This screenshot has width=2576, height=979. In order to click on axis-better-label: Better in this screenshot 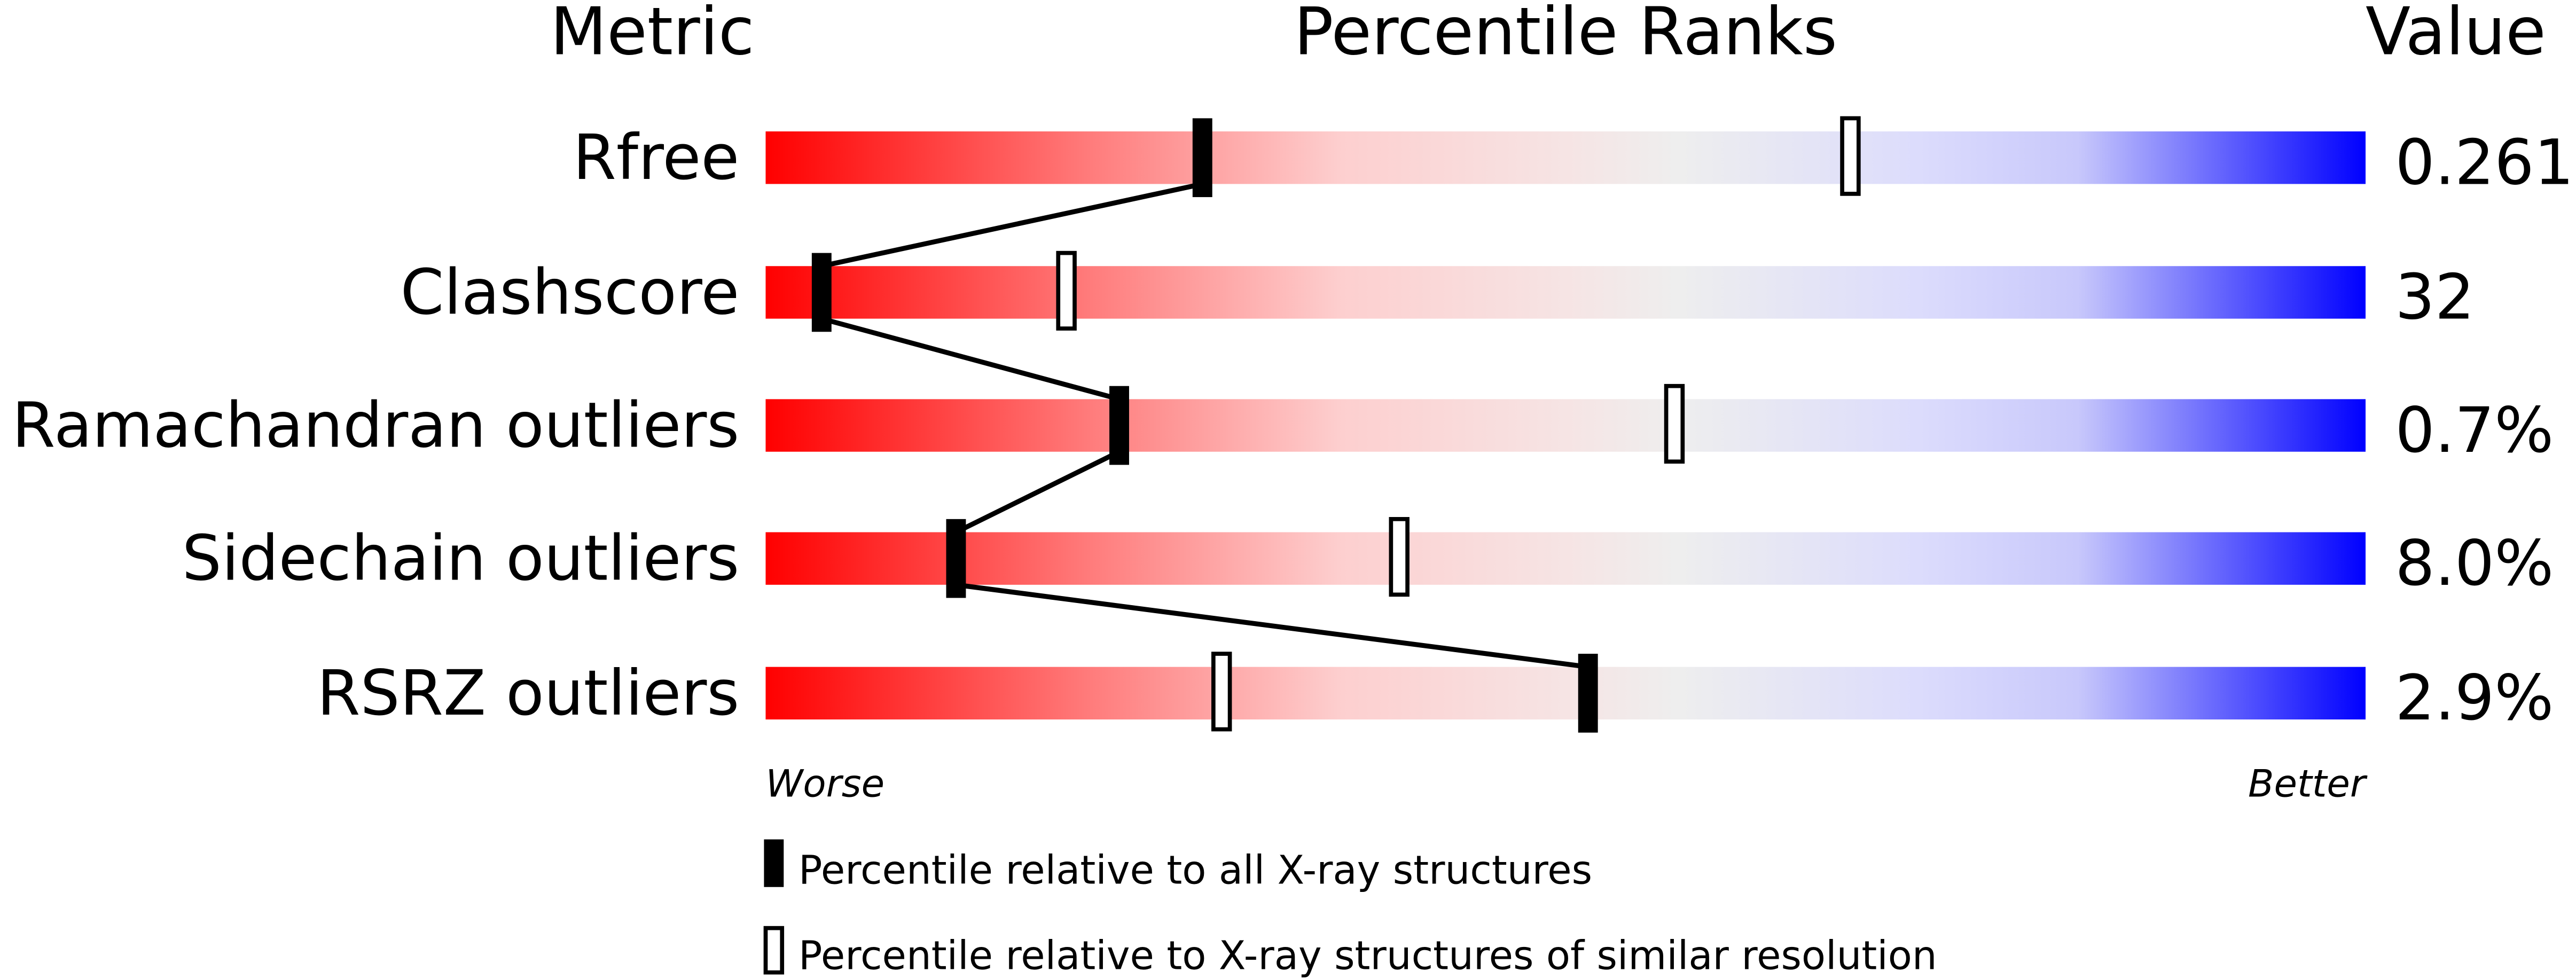, I will do `click(2308, 784)`.